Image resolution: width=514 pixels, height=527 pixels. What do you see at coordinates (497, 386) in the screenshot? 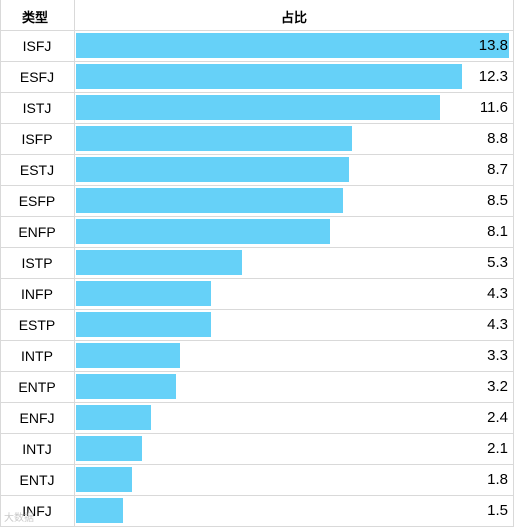
I see `value-label: 3.2` at bounding box center [497, 386].